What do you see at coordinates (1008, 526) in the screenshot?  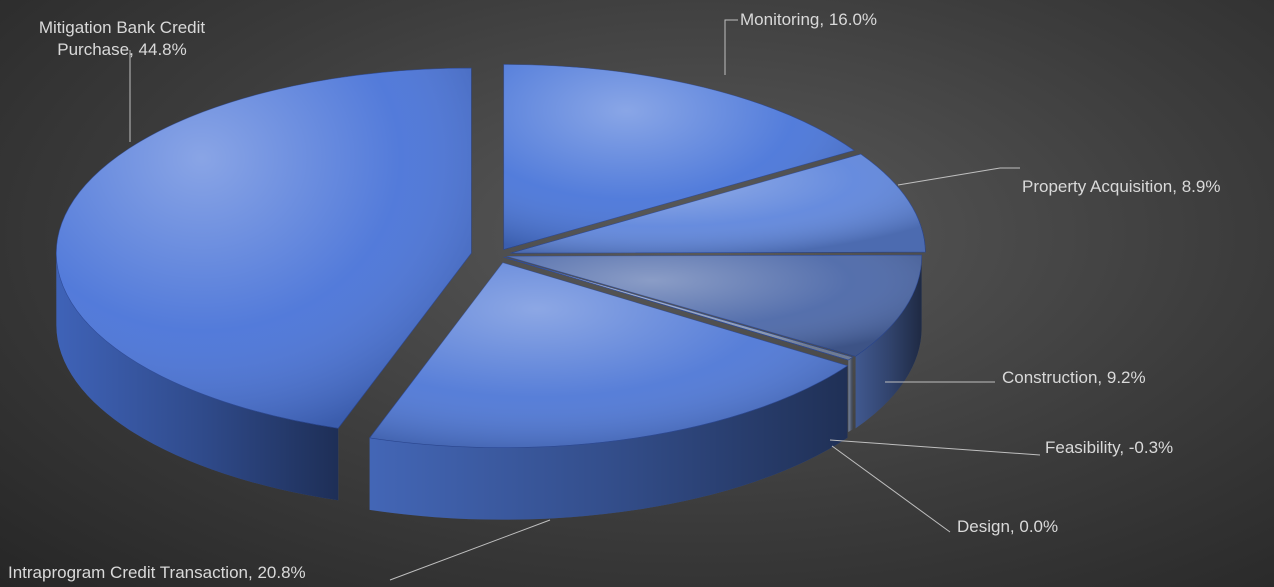 I see `data-label: Design, 0.0%` at bounding box center [1008, 526].